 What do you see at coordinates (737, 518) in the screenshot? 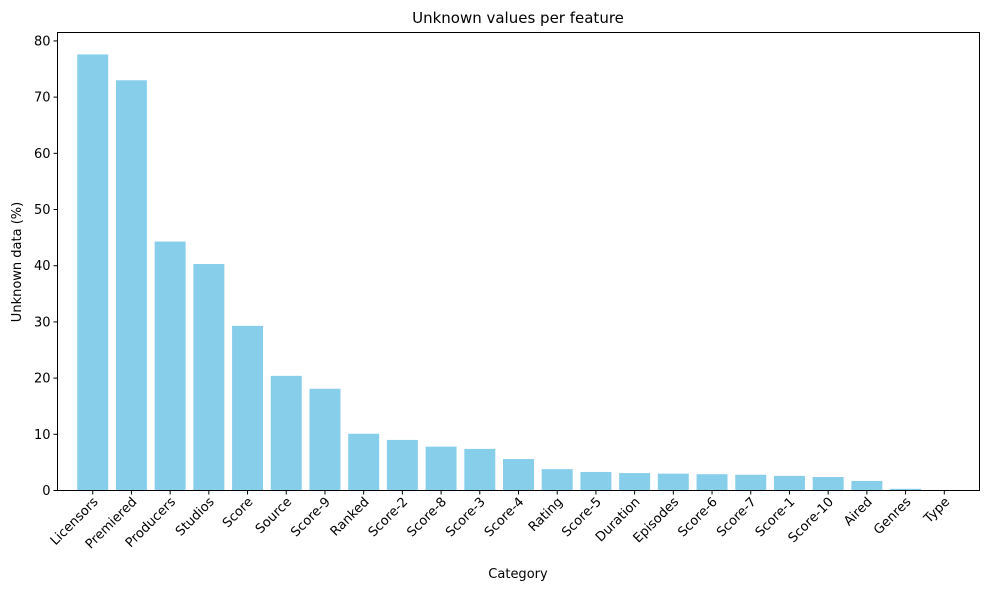
I see `x-tick-label: Score-7` at bounding box center [737, 518].